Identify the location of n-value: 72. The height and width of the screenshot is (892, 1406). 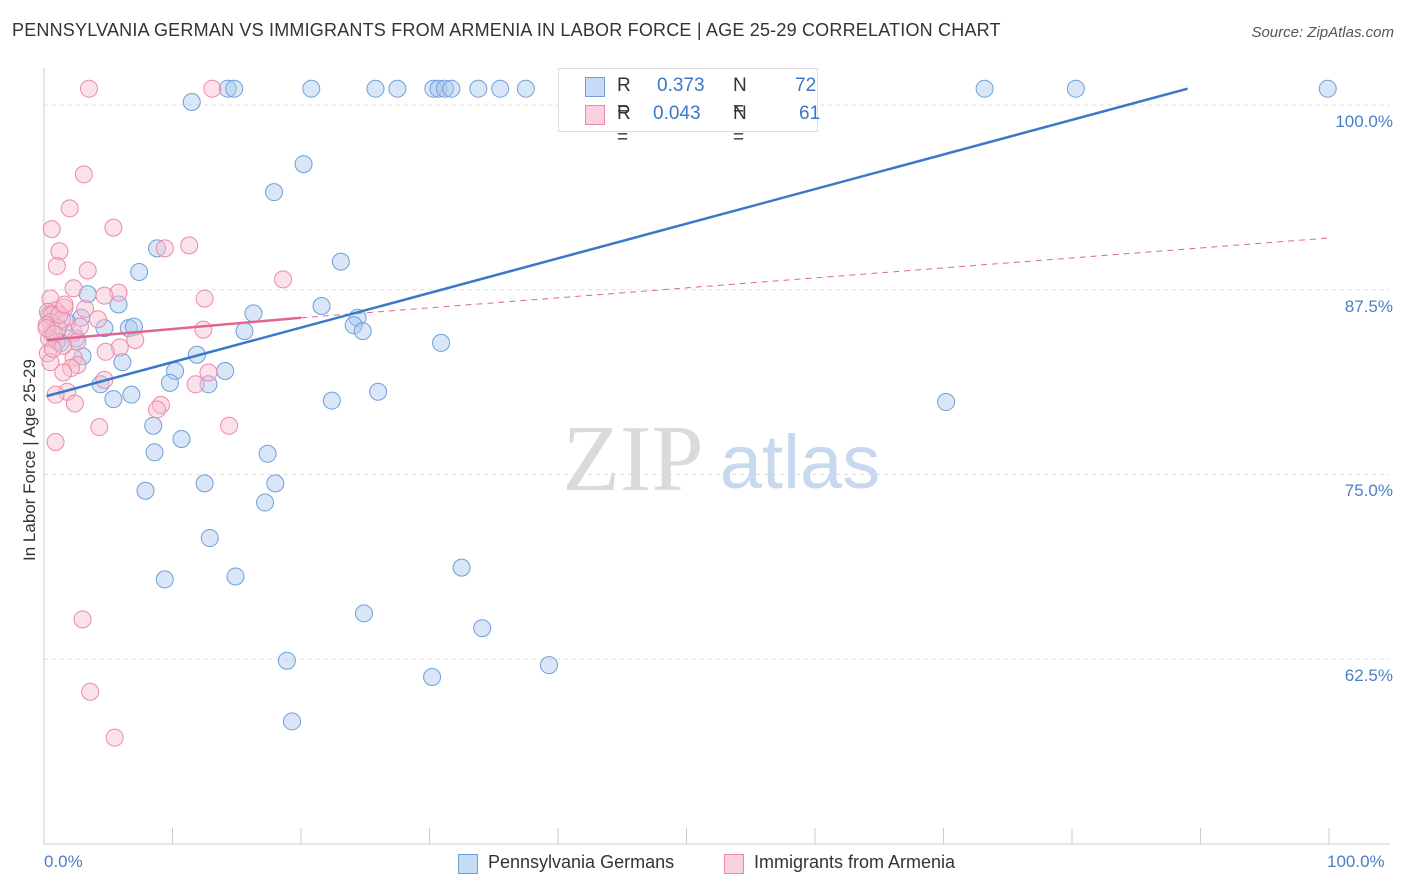
(806, 85).